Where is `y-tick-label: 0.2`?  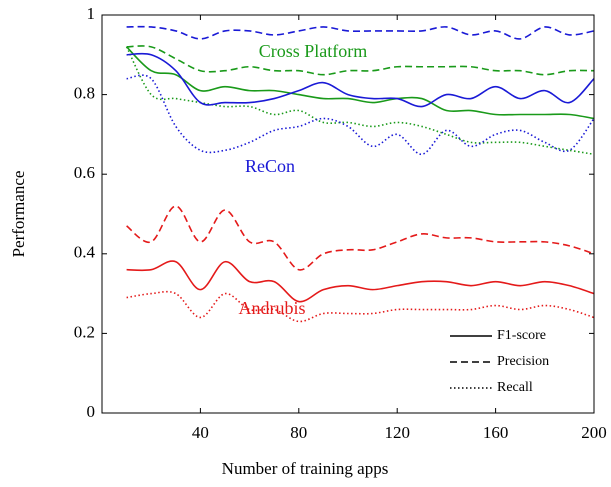
y-tick-label: 0.2 is located at coordinates (84, 331).